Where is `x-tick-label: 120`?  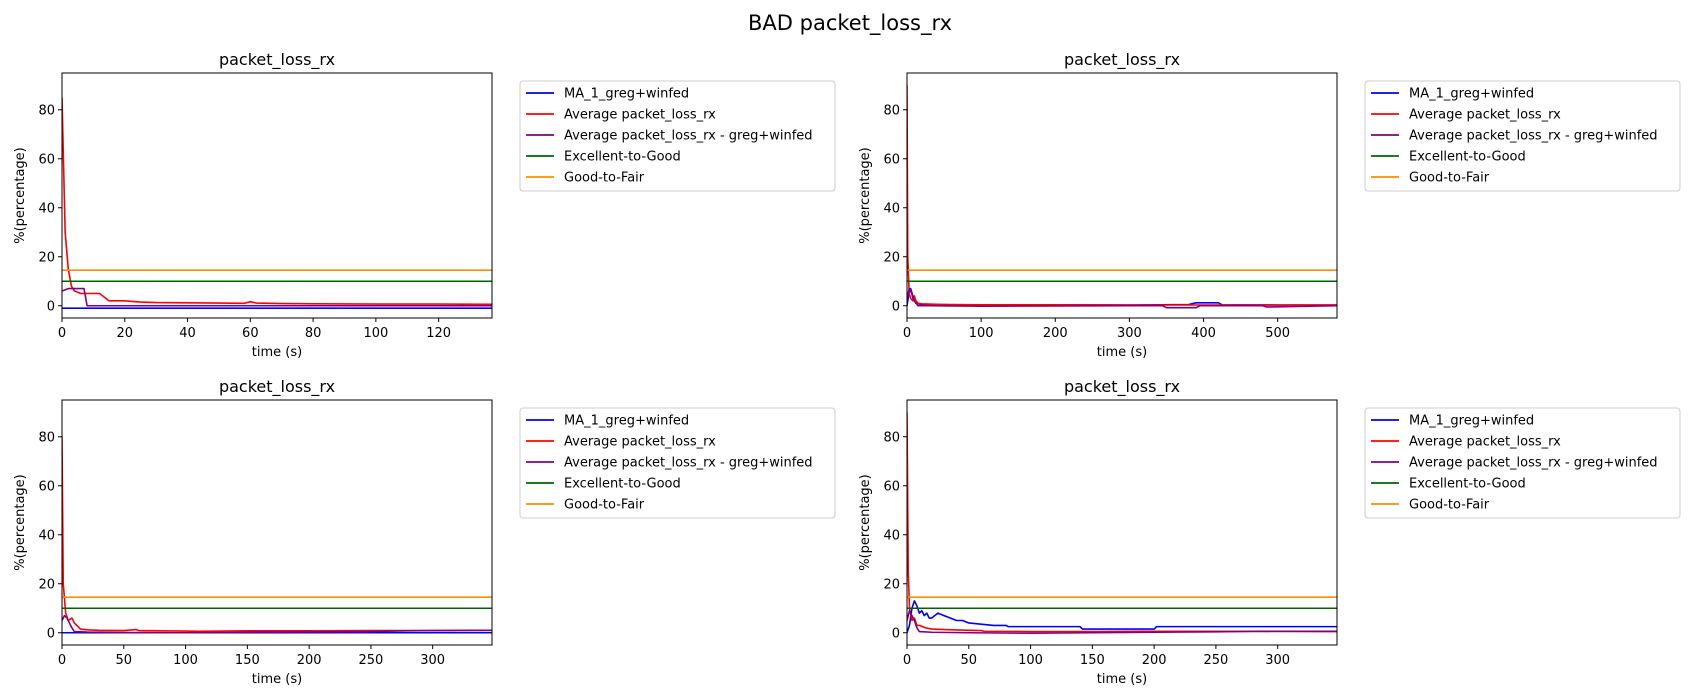
x-tick-label: 120 is located at coordinates (438, 333).